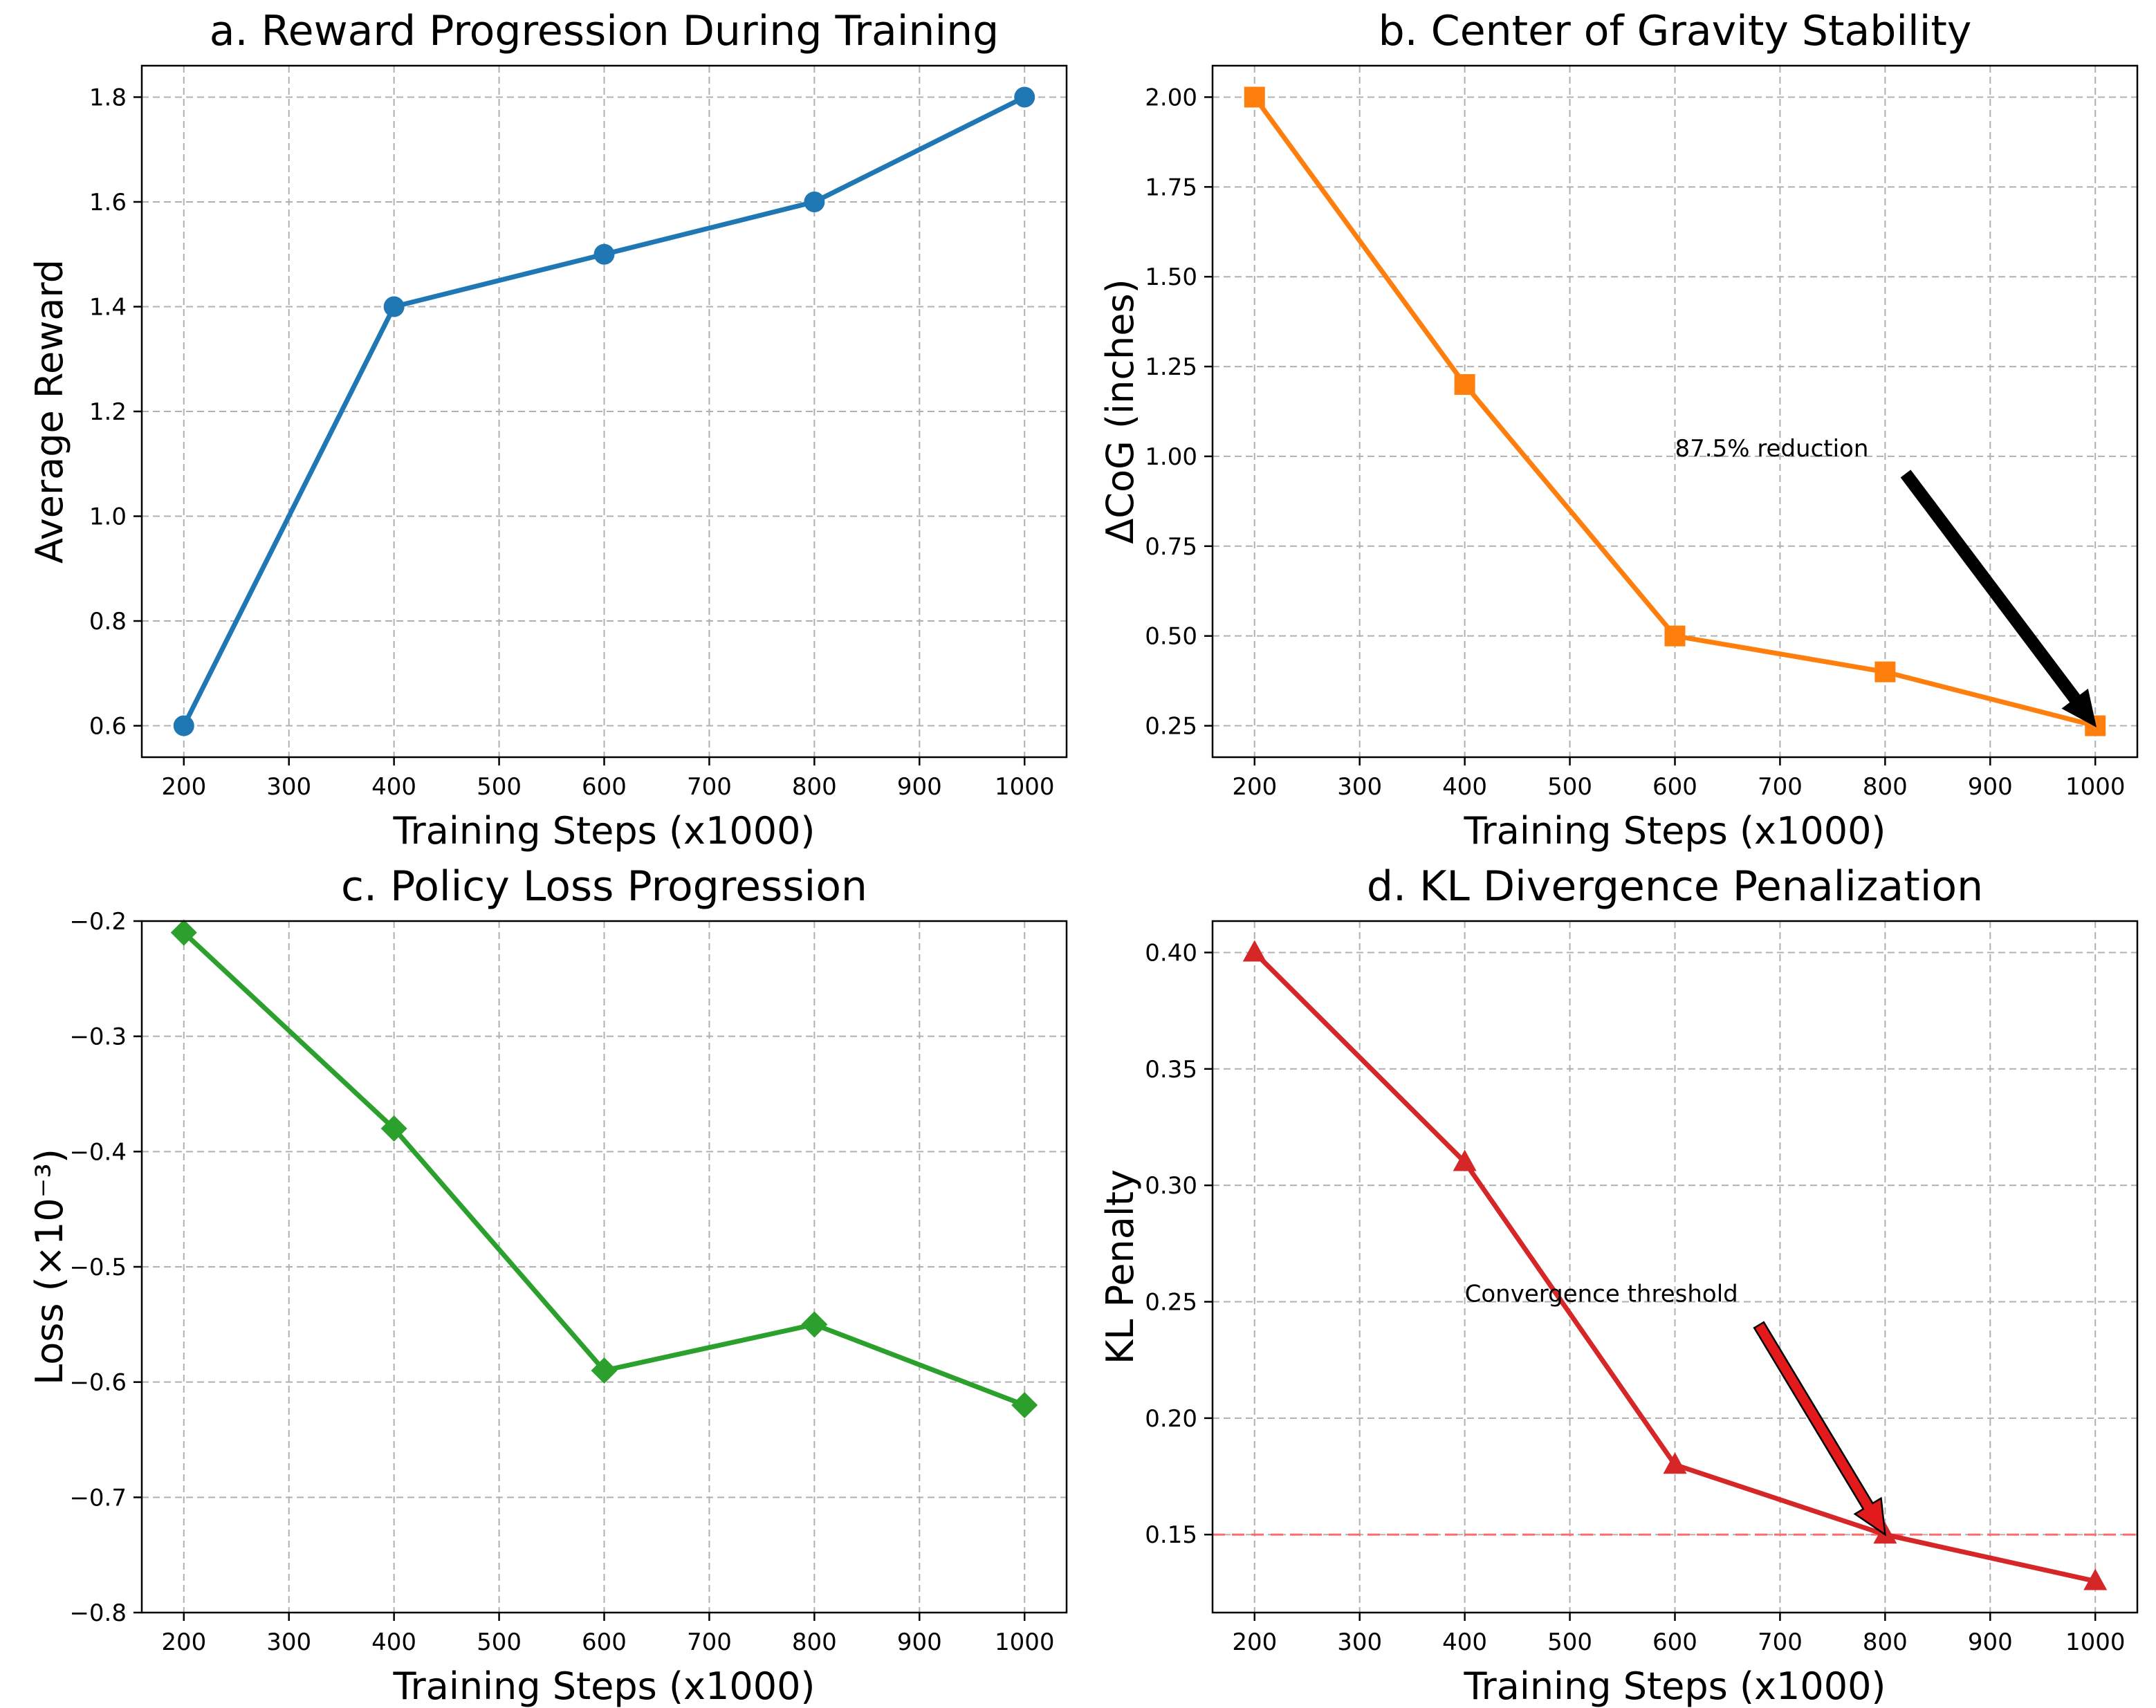 This screenshot has height=1708, width=2156. Describe the element at coordinates (108, 97) in the screenshot. I see `y-tick-label: 1.8` at that location.